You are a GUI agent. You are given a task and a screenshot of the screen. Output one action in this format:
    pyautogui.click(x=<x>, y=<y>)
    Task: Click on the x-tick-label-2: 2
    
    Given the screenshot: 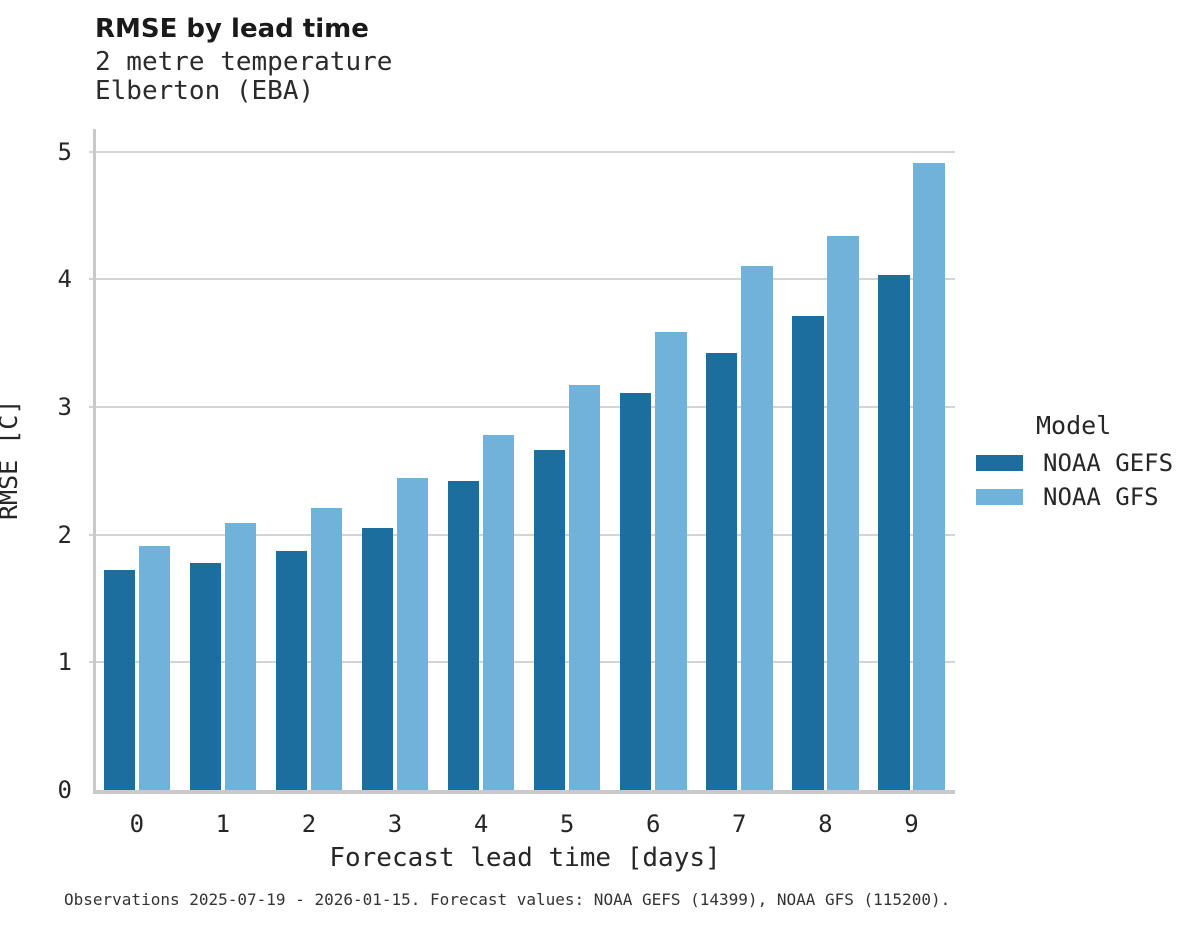 What is the action you would take?
    pyautogui.click(x=309, y=824)
    